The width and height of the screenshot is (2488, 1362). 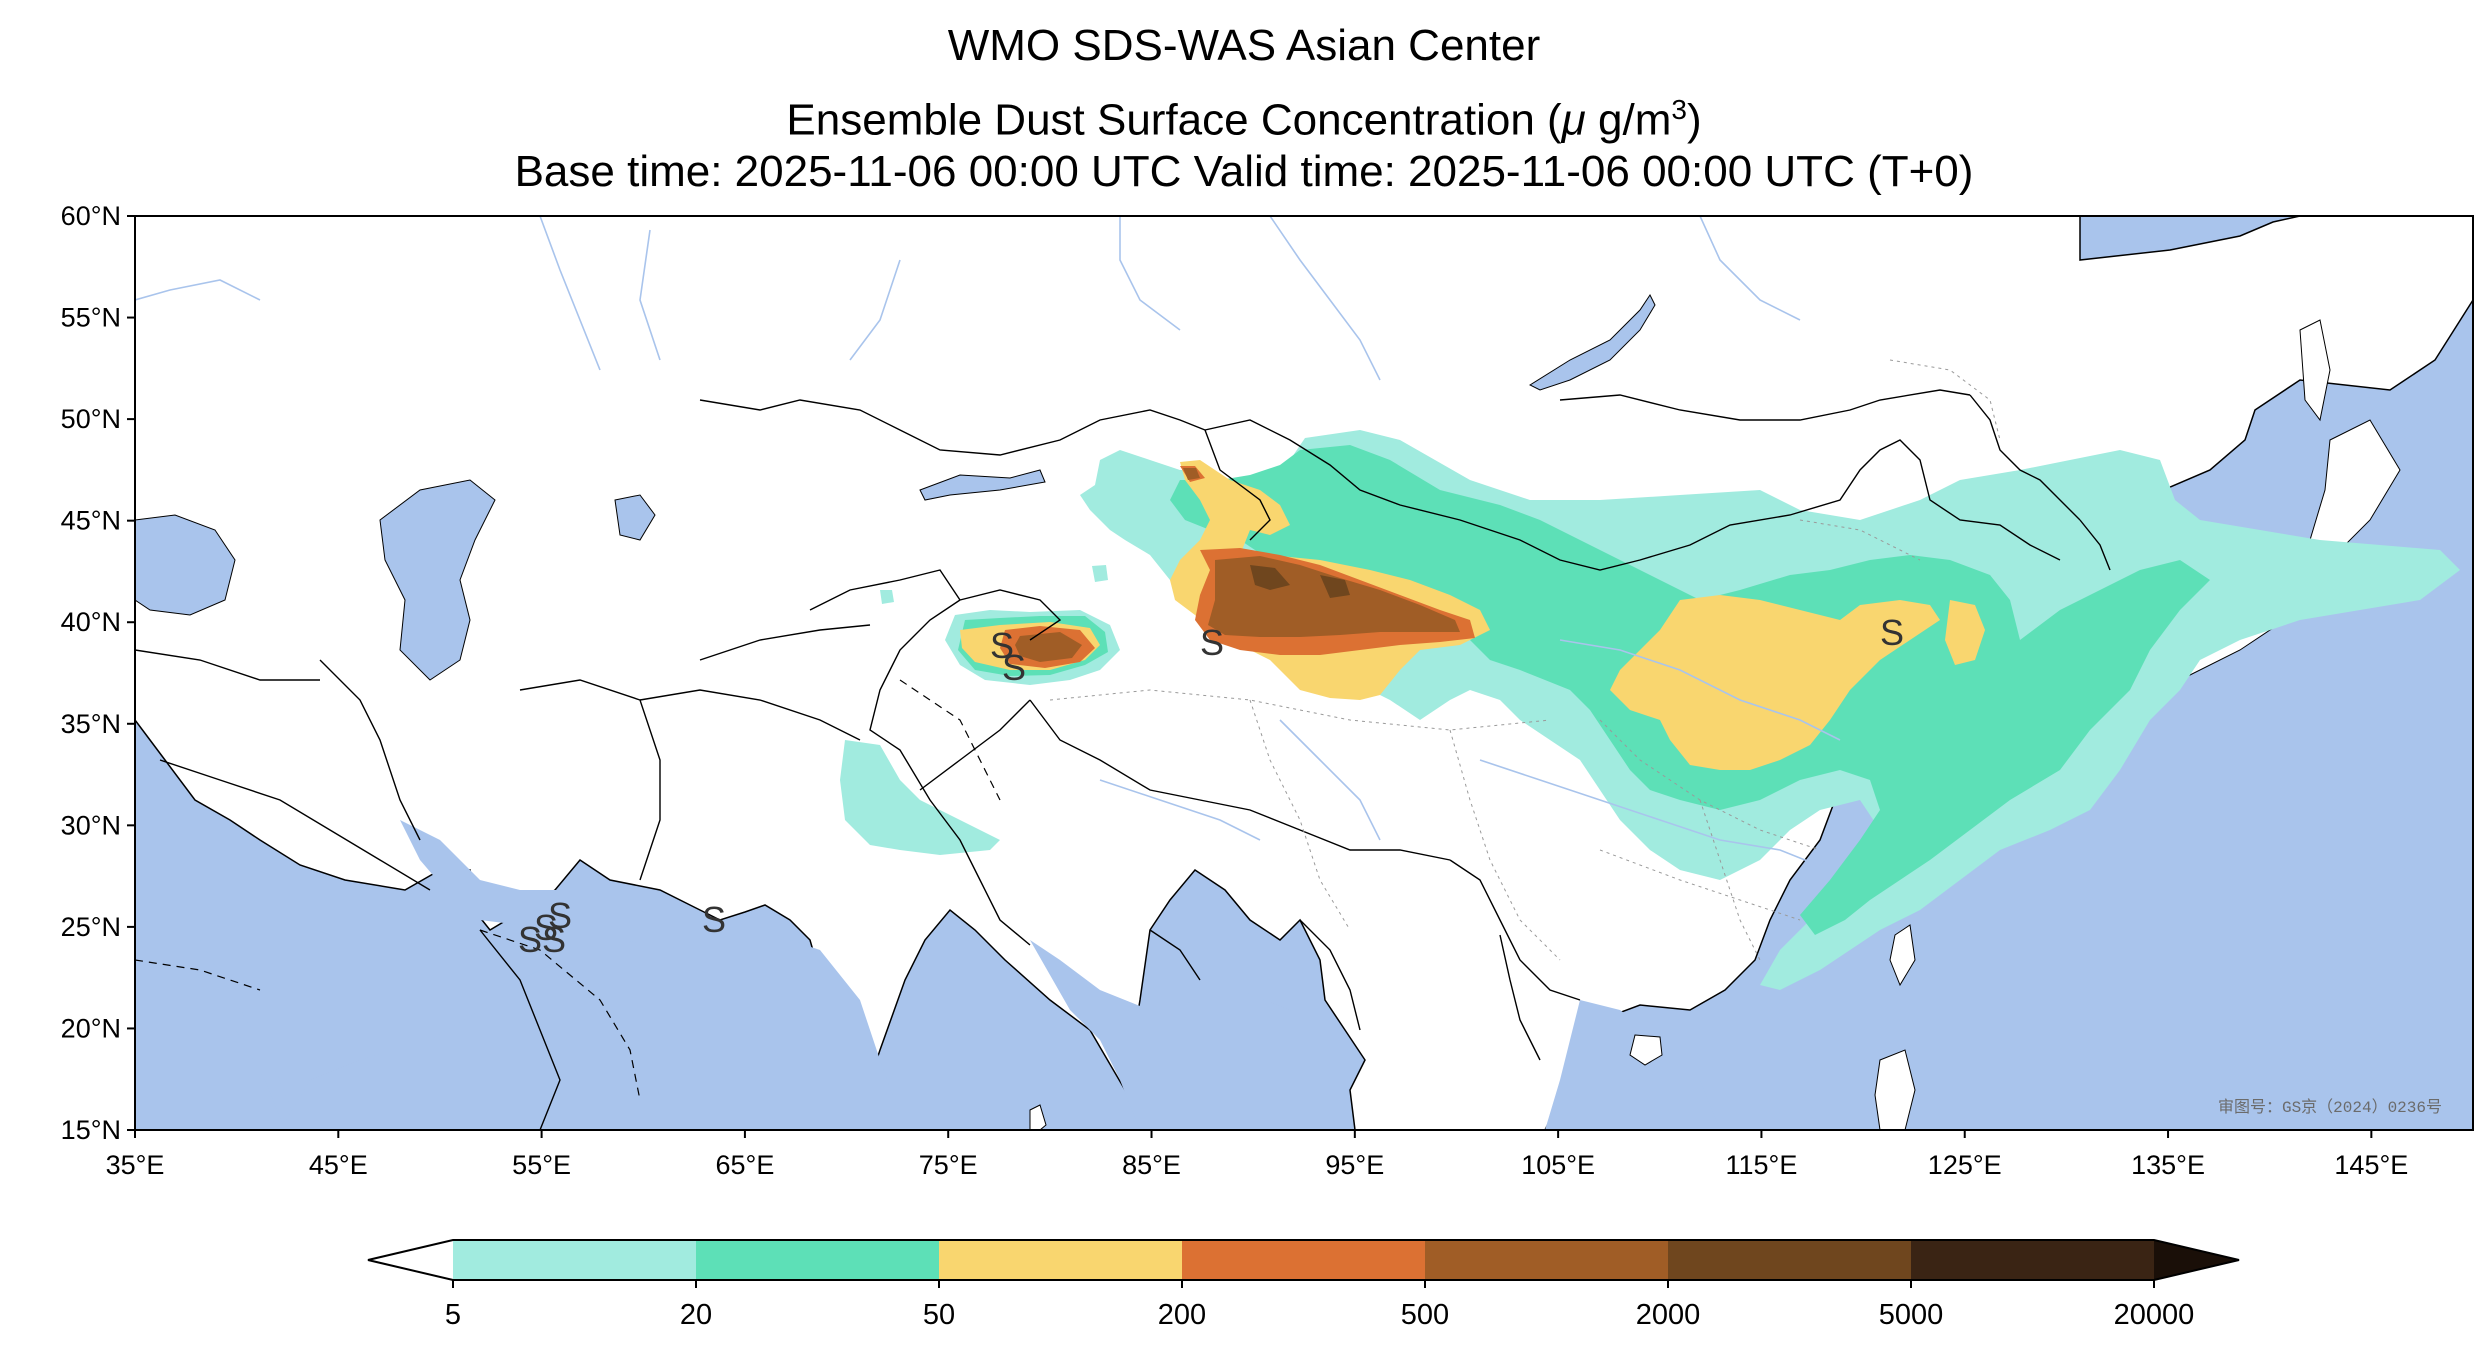 I want to click on marker-s-9: S, so click(x=1892, y=632).